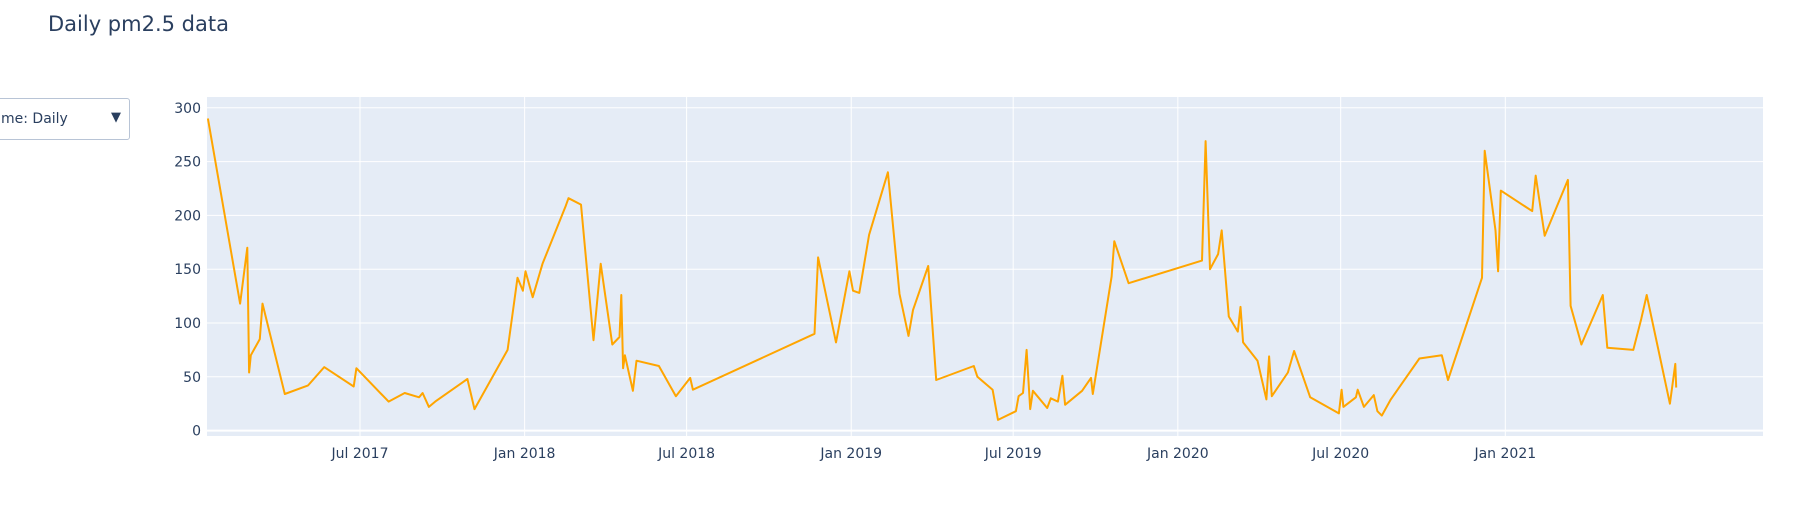 The image size is (1807, 522). Describe the element at coordinates (187, 109) in the screenshot. I see `y-tick-label: 300` at that location.